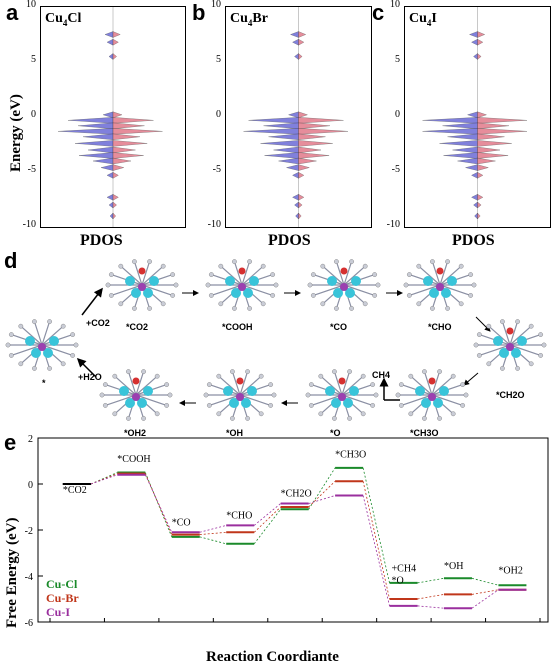 This screenshot has height=669, width=556. Describe the element at coordinates (398, 580) in the screenshot. I see `fe-state-label: *O` at that location.